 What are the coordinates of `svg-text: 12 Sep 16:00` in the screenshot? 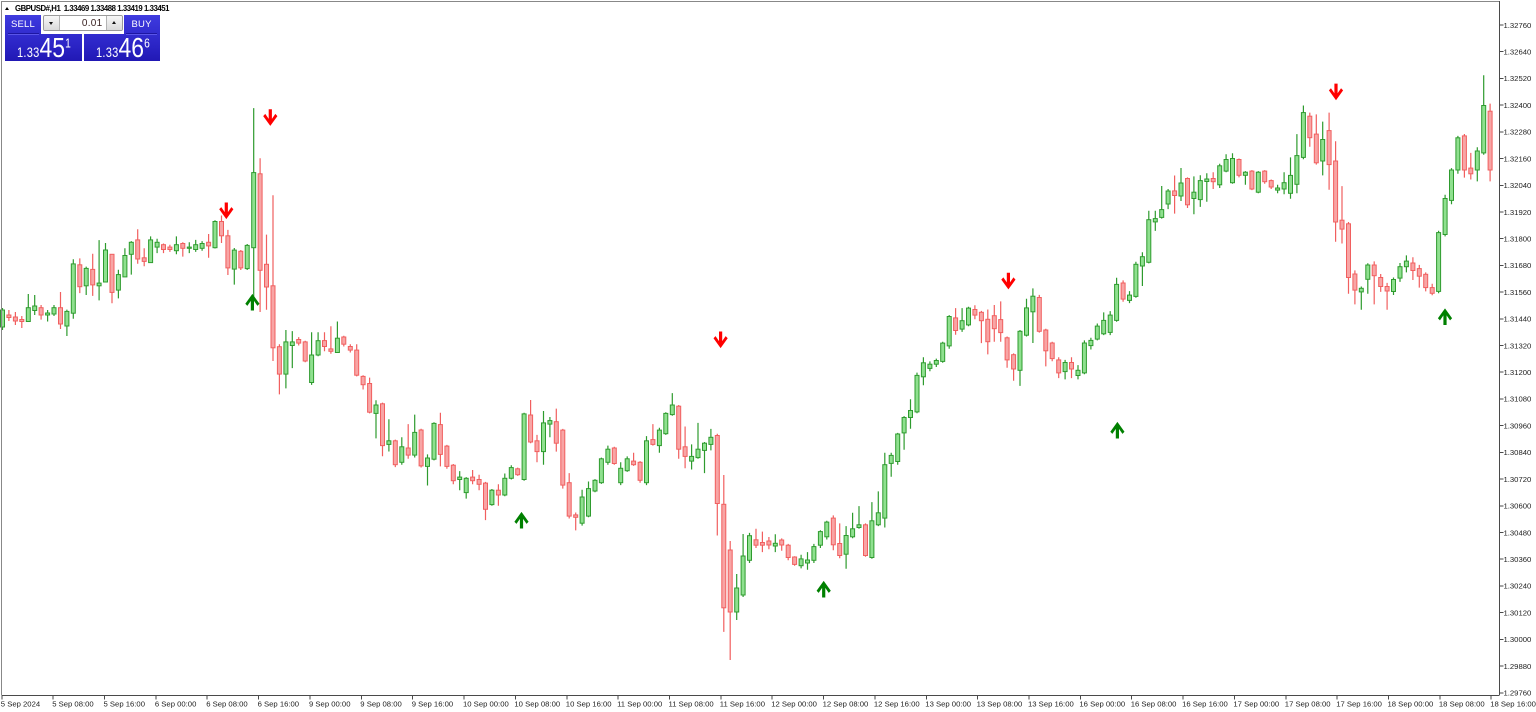 It's located at (897, 704).